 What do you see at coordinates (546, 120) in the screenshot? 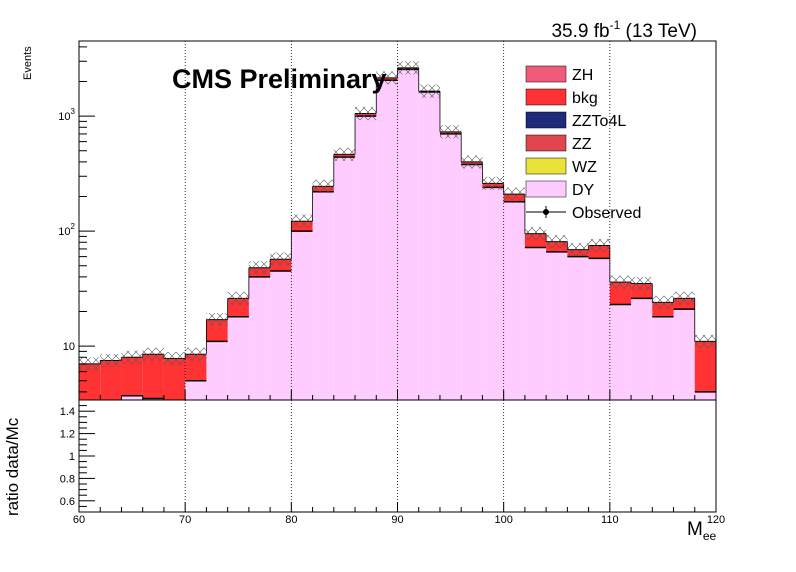
I see `legend-swatch-zzto4l` at bounding box center [546, 120].